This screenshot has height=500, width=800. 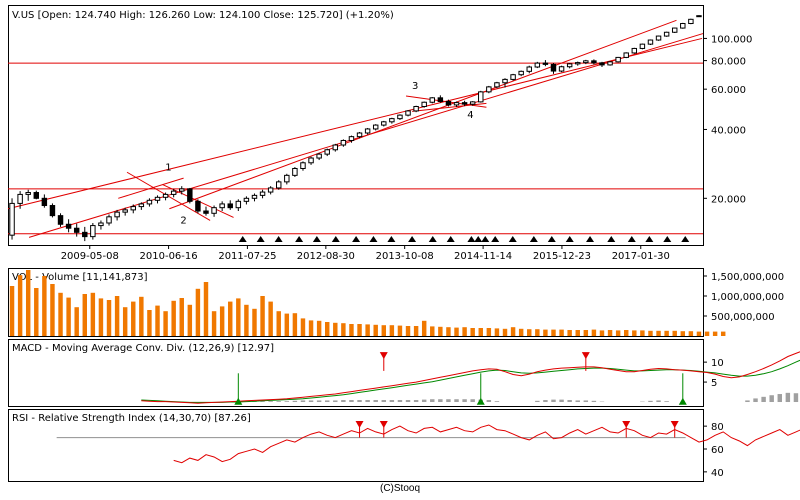 What do you see at coordinates (80, 277) in the screenshot?
I see `volume-panel-title: VOL - Volume [11,141,873]` at bounding box center [80, 277].